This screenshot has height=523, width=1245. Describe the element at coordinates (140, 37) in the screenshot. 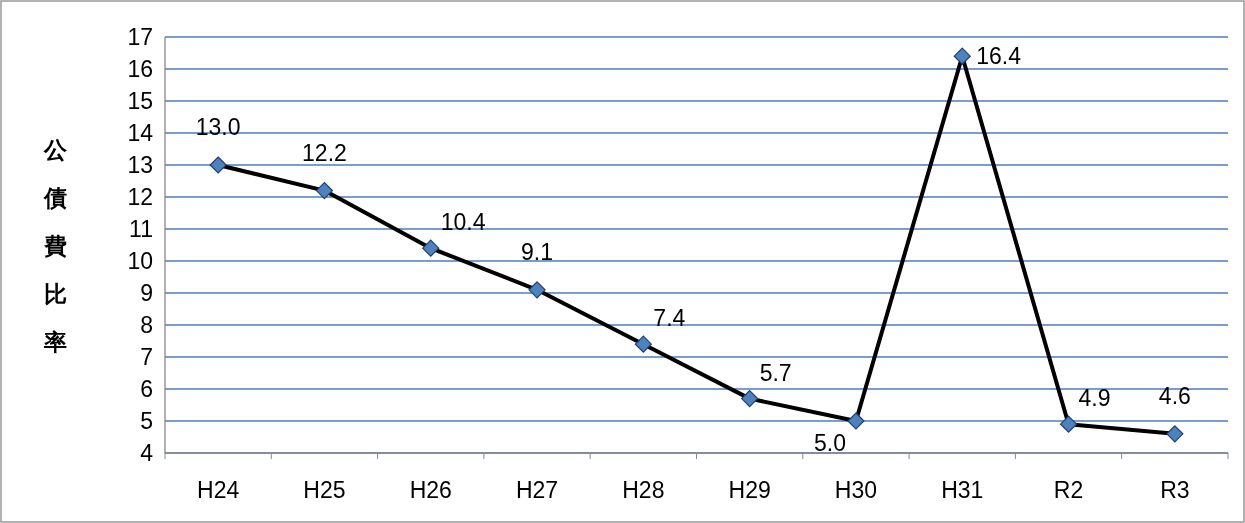

I see `y-tick-label: 17` at that location.